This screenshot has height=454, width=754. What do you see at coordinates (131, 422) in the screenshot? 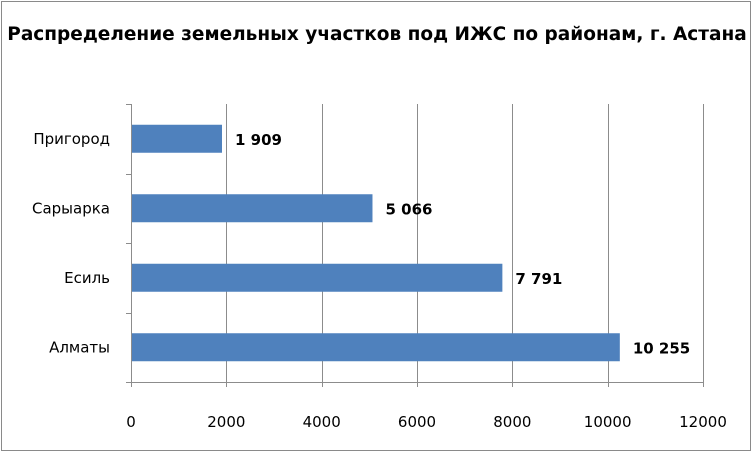
I see `x-tick-label: 0` at bounding box center [131, 422].